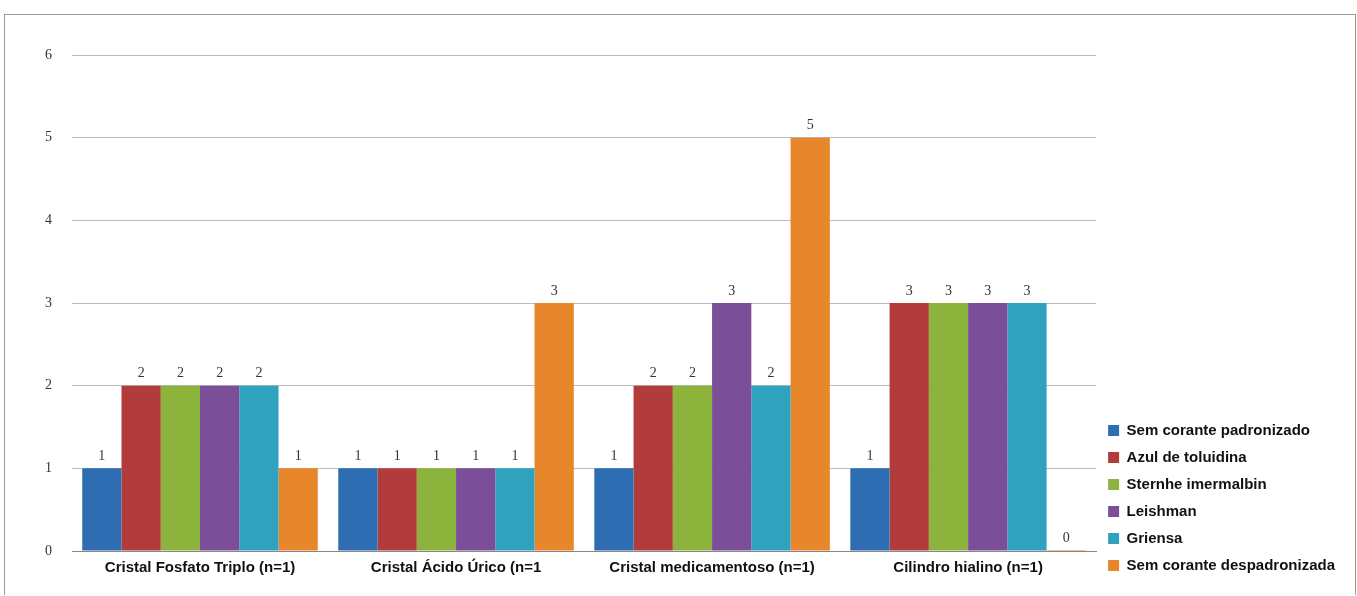 The height and width of the screenshot is (596, 1357). I want to click on legend-label: Sem corante padronizado, so click(1218, 429).